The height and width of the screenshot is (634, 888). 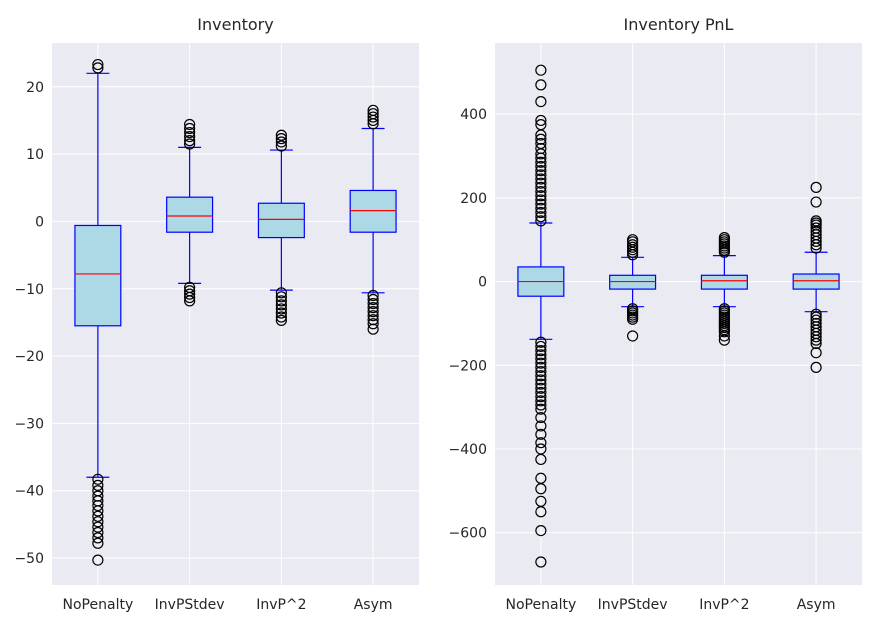 I want to click on y-tick-label: −40, so click(x=29, y=492).